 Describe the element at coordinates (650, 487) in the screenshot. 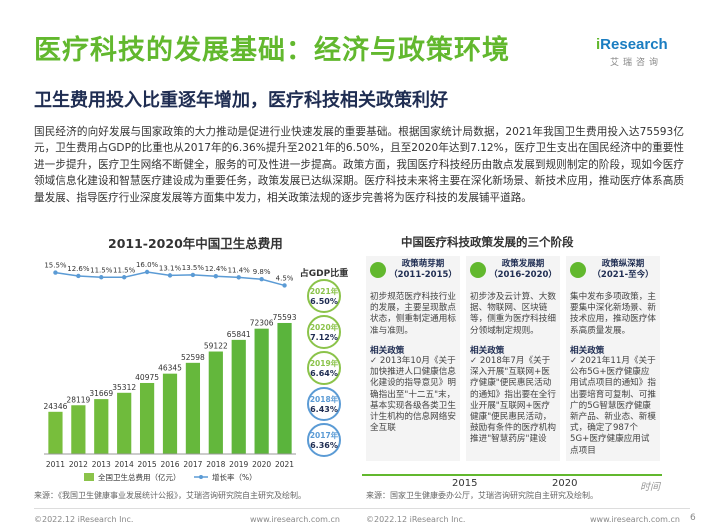

I see `timeline-label: 时间` at that location.